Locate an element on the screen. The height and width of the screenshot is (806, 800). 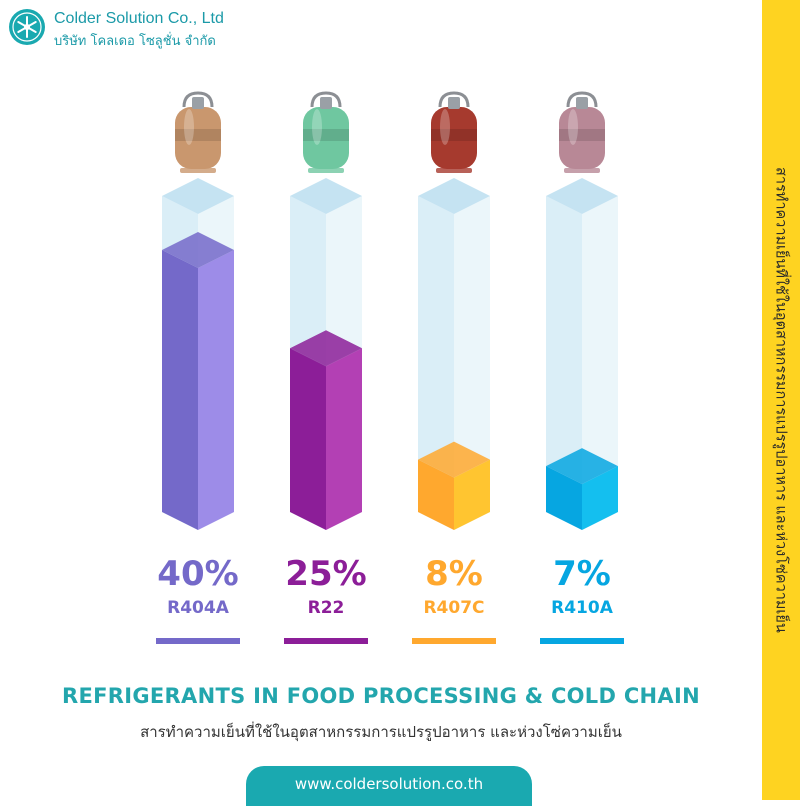
cylinder-icon-r410a is located at coordinates (582, 132).